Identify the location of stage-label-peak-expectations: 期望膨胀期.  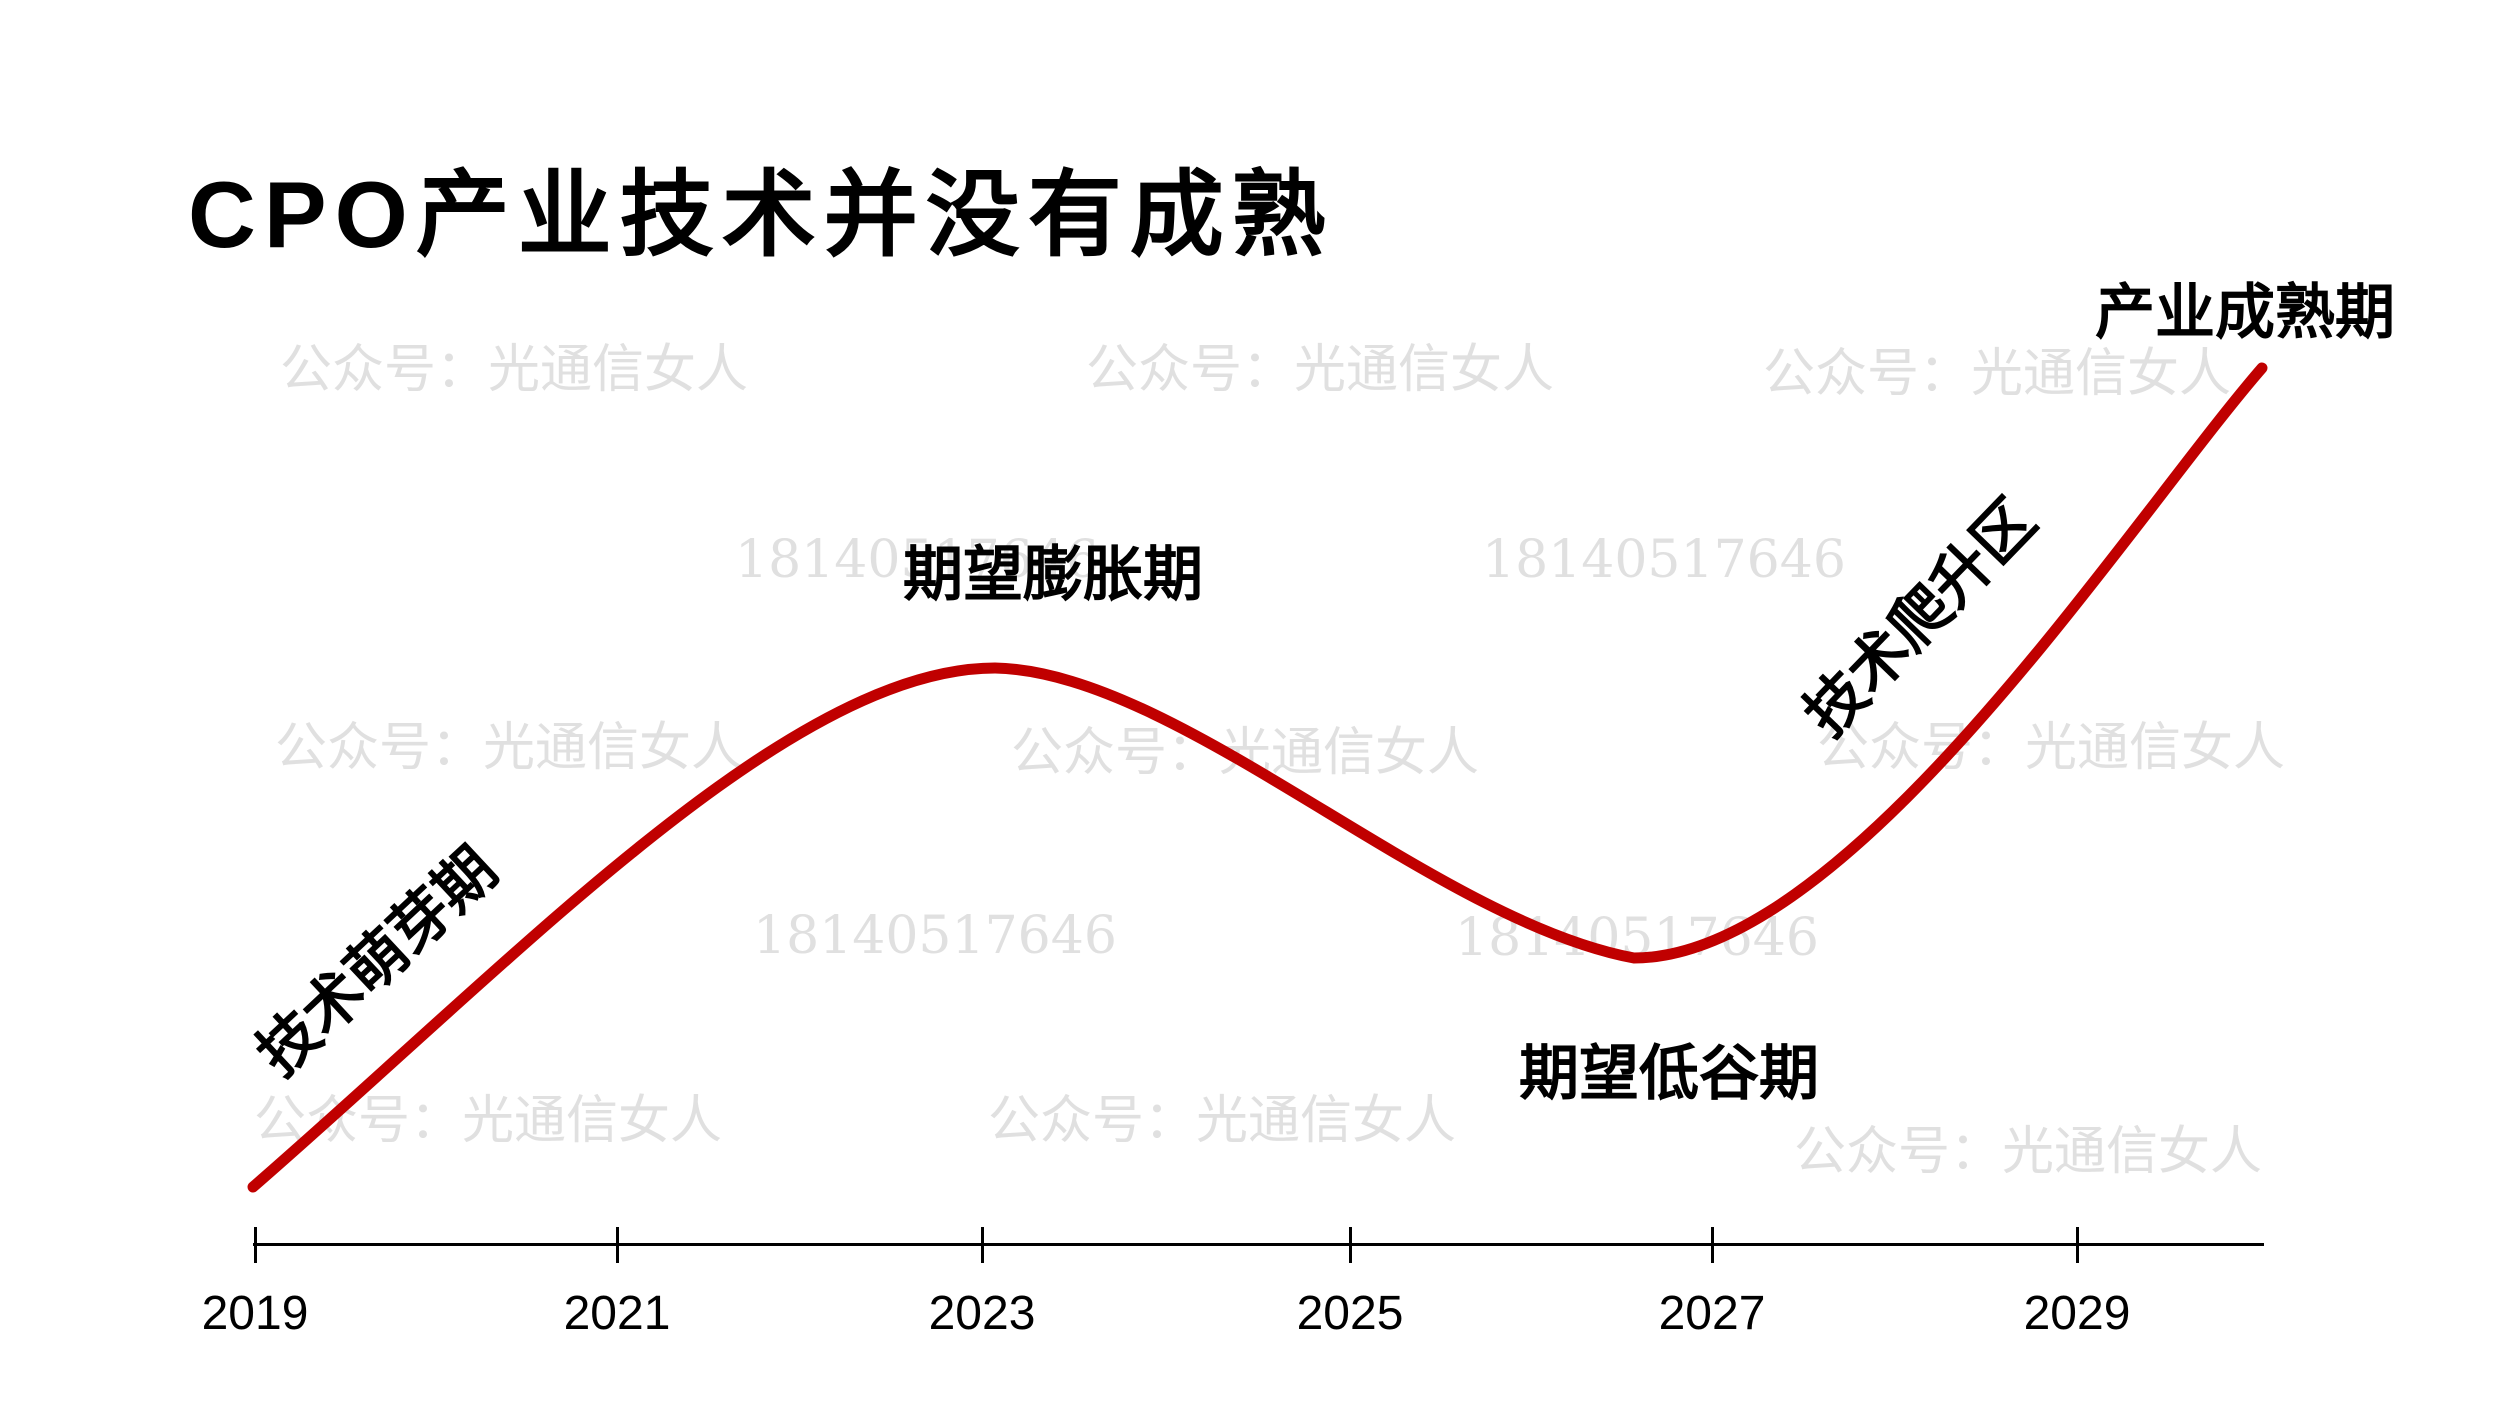
(1053, 574).